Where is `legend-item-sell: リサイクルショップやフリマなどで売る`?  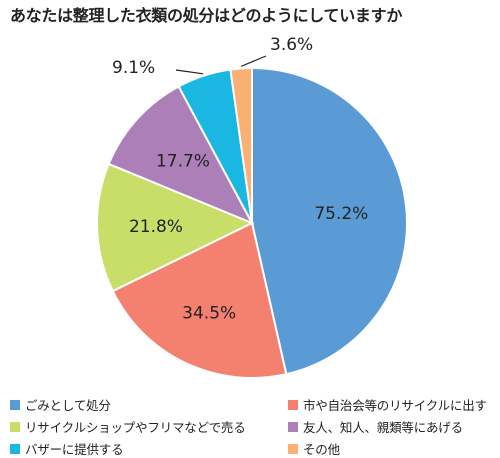
legend-item-sell: リサイクルショップやフリマなどで売る is located at coordinates (128, 426).